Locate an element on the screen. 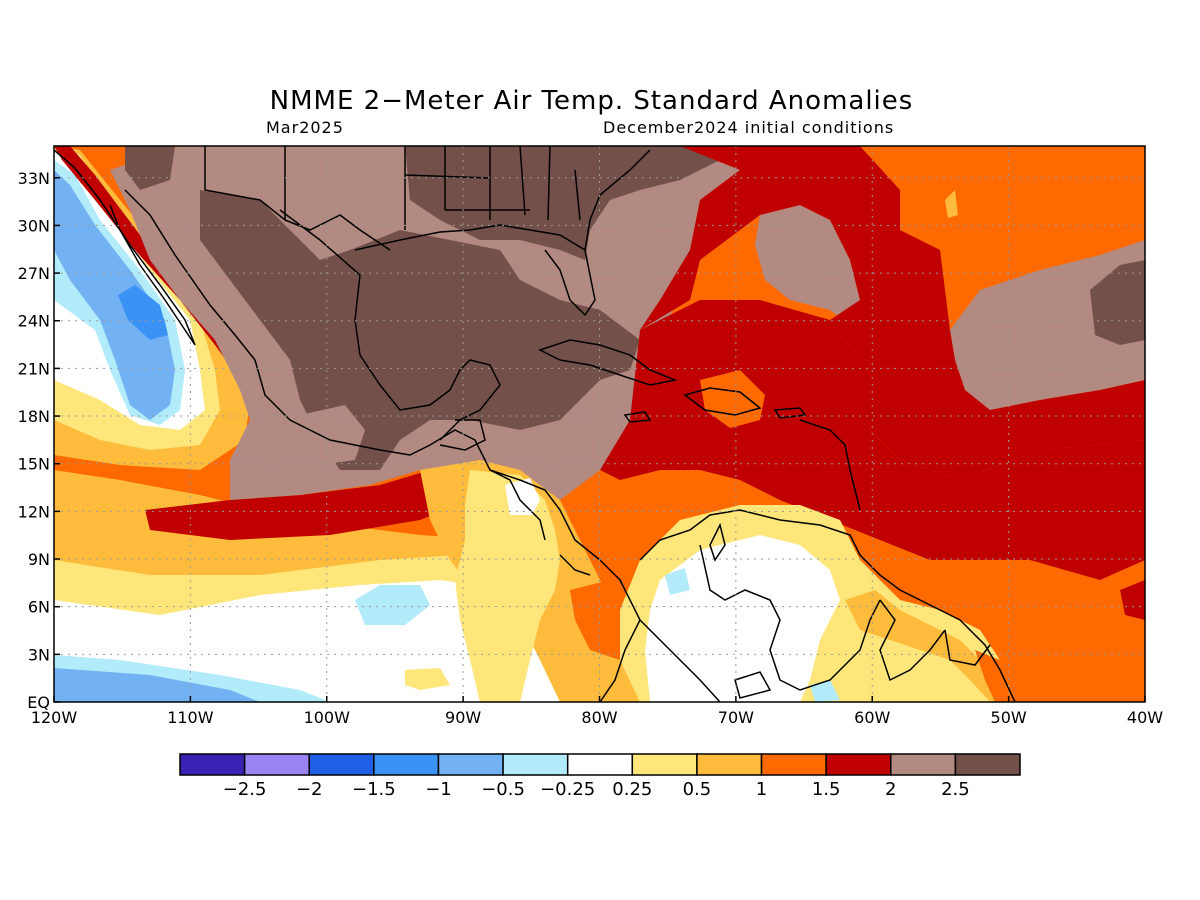 Image resolution: width=1200 pixels, height=900 pixels. gulf-coast-north is located at coordinates (475, 270).